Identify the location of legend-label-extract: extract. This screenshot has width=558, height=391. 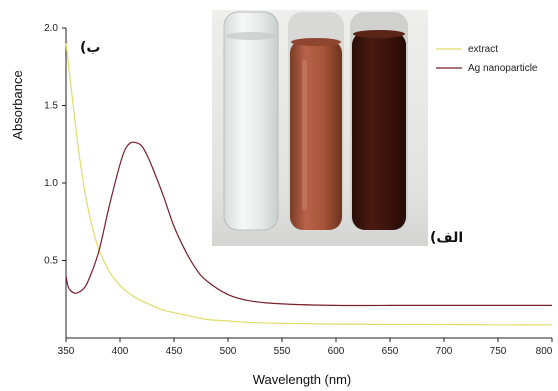
(483, 49).